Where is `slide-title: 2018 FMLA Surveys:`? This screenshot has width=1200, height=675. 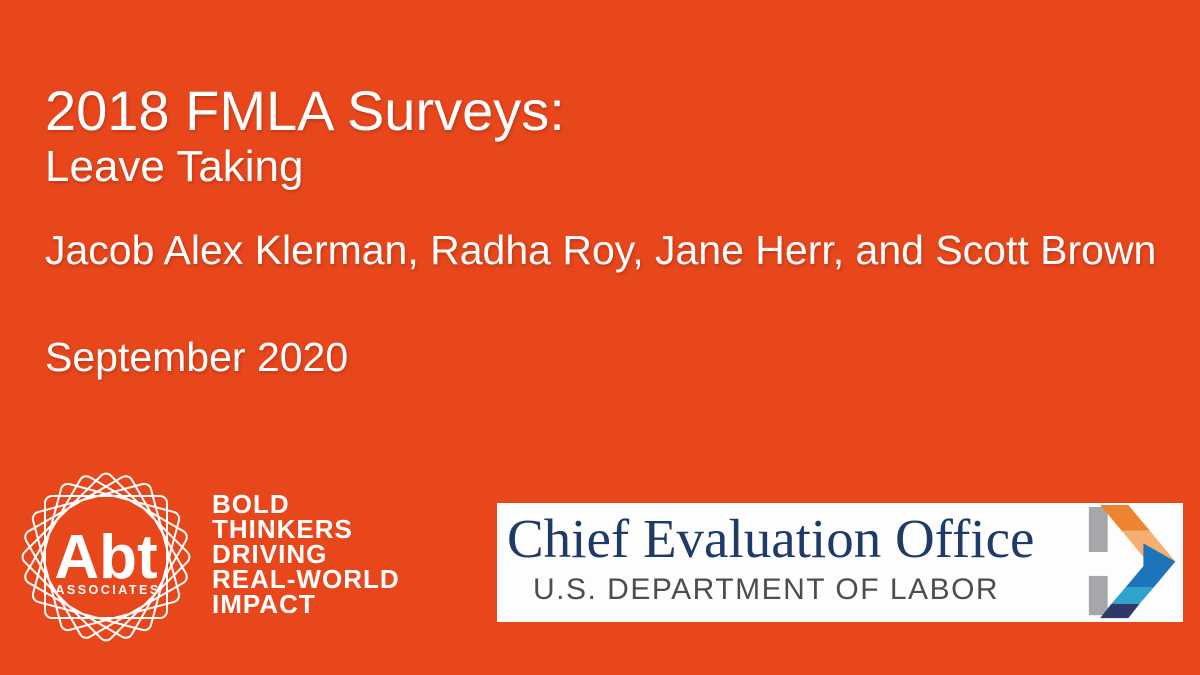
slide-title: 2018 FMLA Surveys: is located at coordinates (305, 110).